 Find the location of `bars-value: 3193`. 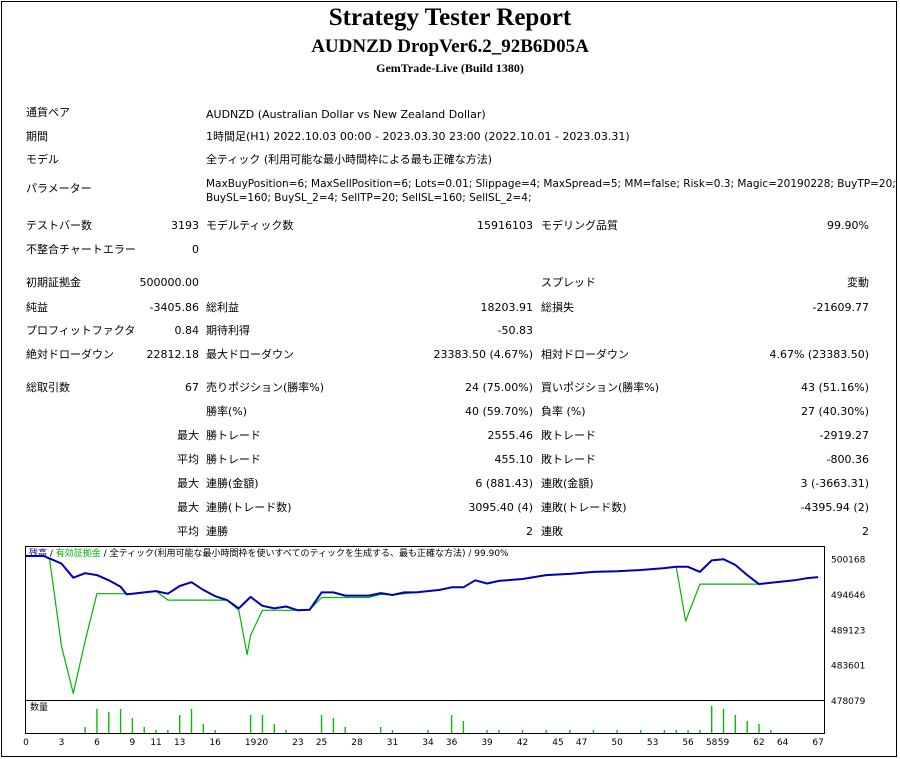

bars-value: 3193 is located at coordinates (185, 225).